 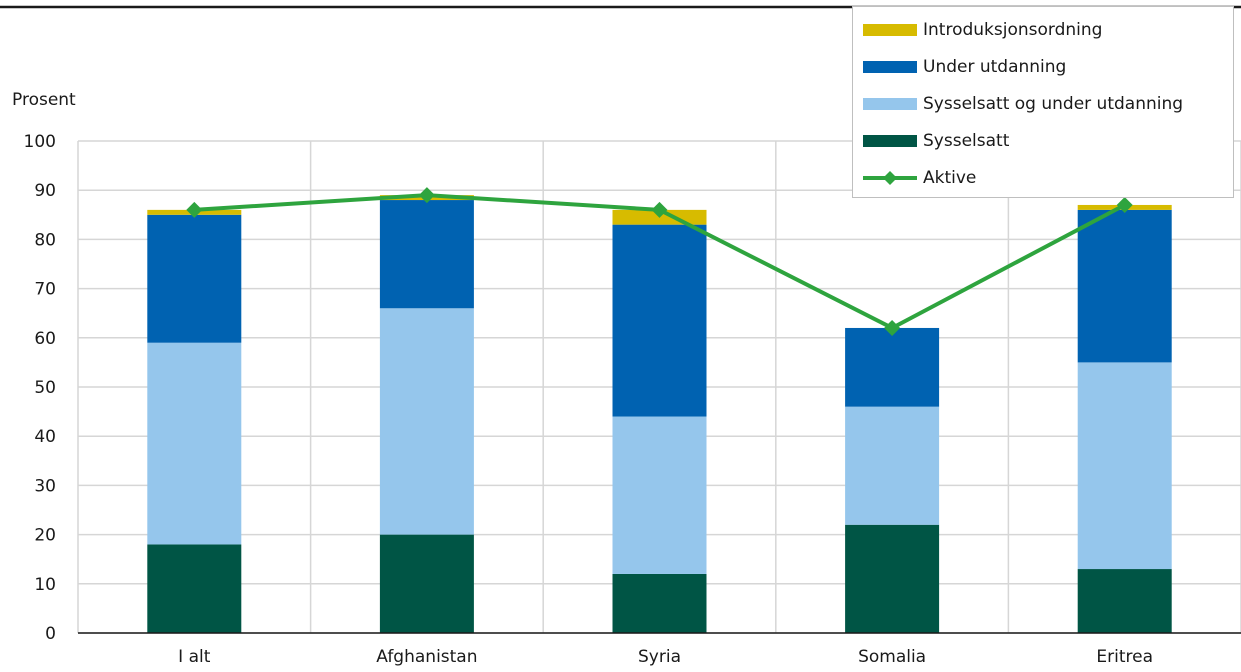 What do you see at coordinates (890, 178) in the screenshot?
I see `legend-line-marker` at bounding box center [890, 178].